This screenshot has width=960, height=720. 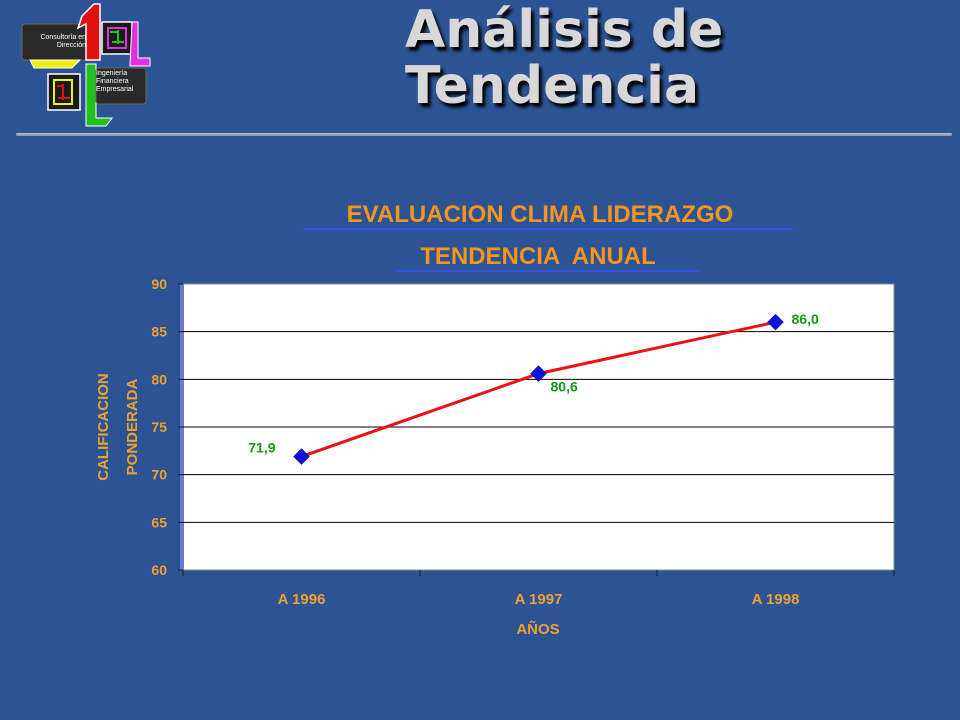 What do you see at coordinates (548, 229) in the screenshot?
I see `chart-title-underline` at bounding box center [548, 229].